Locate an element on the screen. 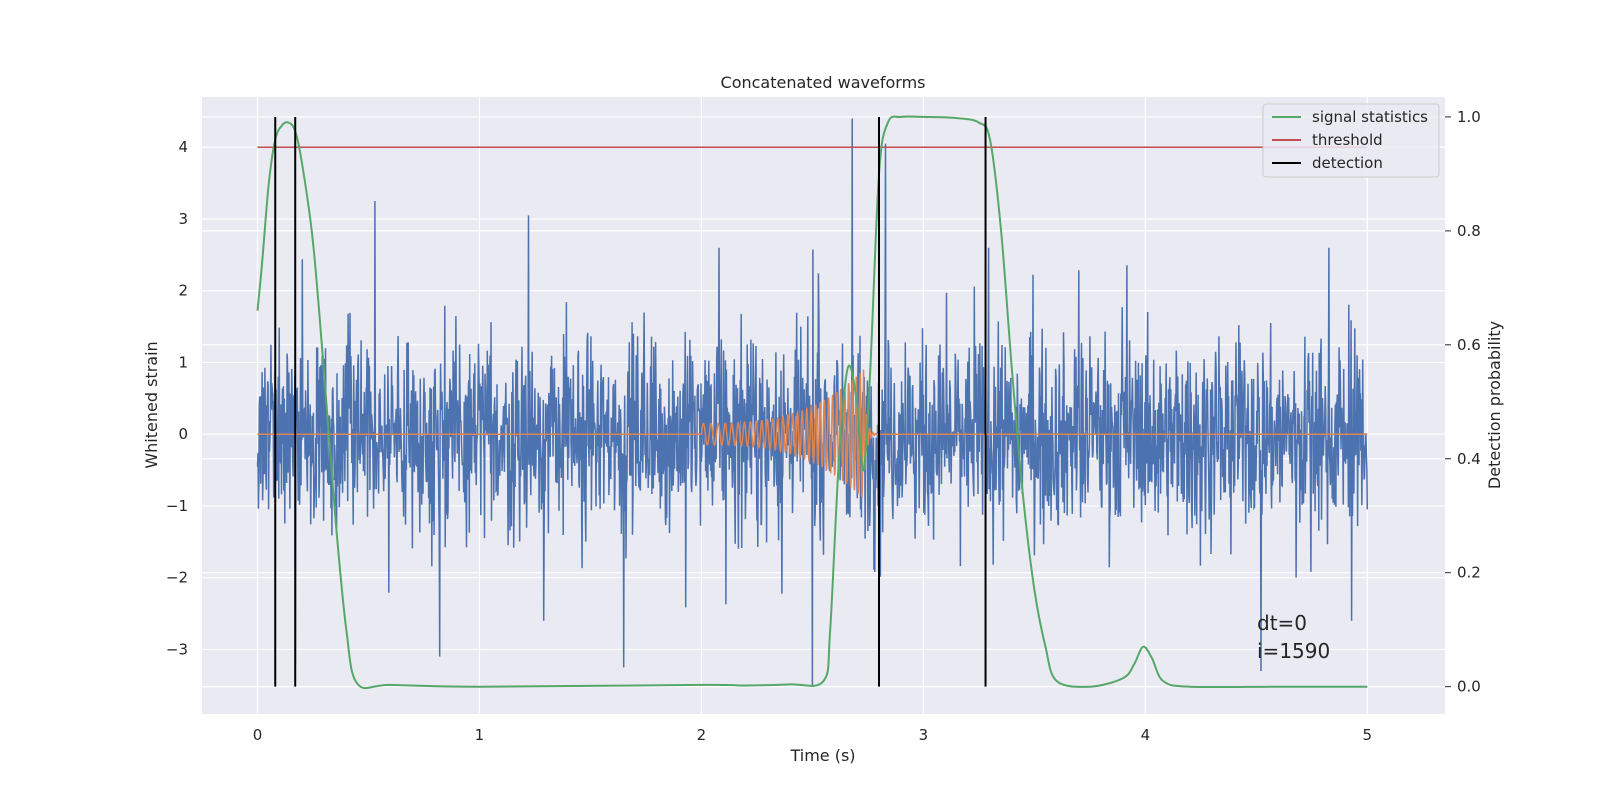  y-right-tick-label: 1.0 is located at coordinates (1469, 117).